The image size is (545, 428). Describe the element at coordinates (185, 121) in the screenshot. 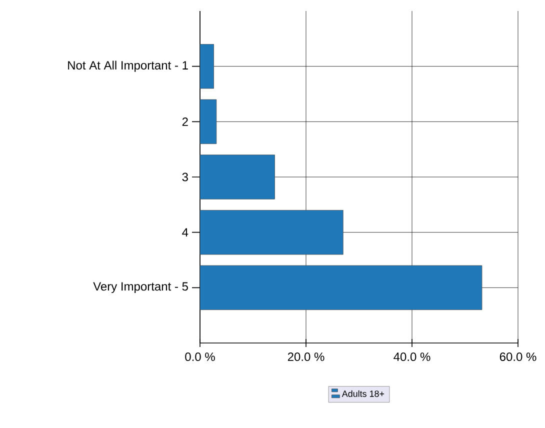

I see `y-tick-label: 2` at that location.